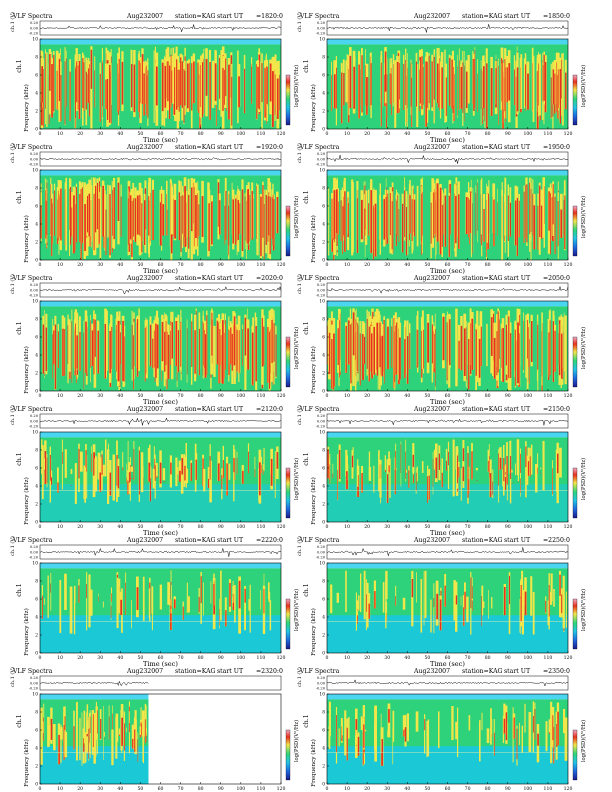 The height and width of the screenshot is (792, 612). Describe the element at coordinates (140, 265) in the screenshot. I see `x-tick-label: 50` at that location.